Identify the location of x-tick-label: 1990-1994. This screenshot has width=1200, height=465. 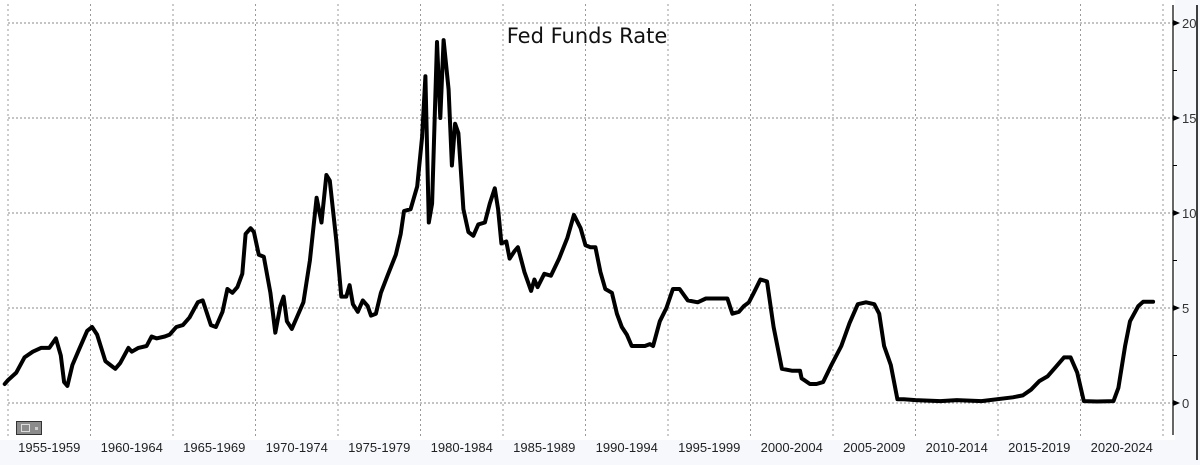
(627, 447).